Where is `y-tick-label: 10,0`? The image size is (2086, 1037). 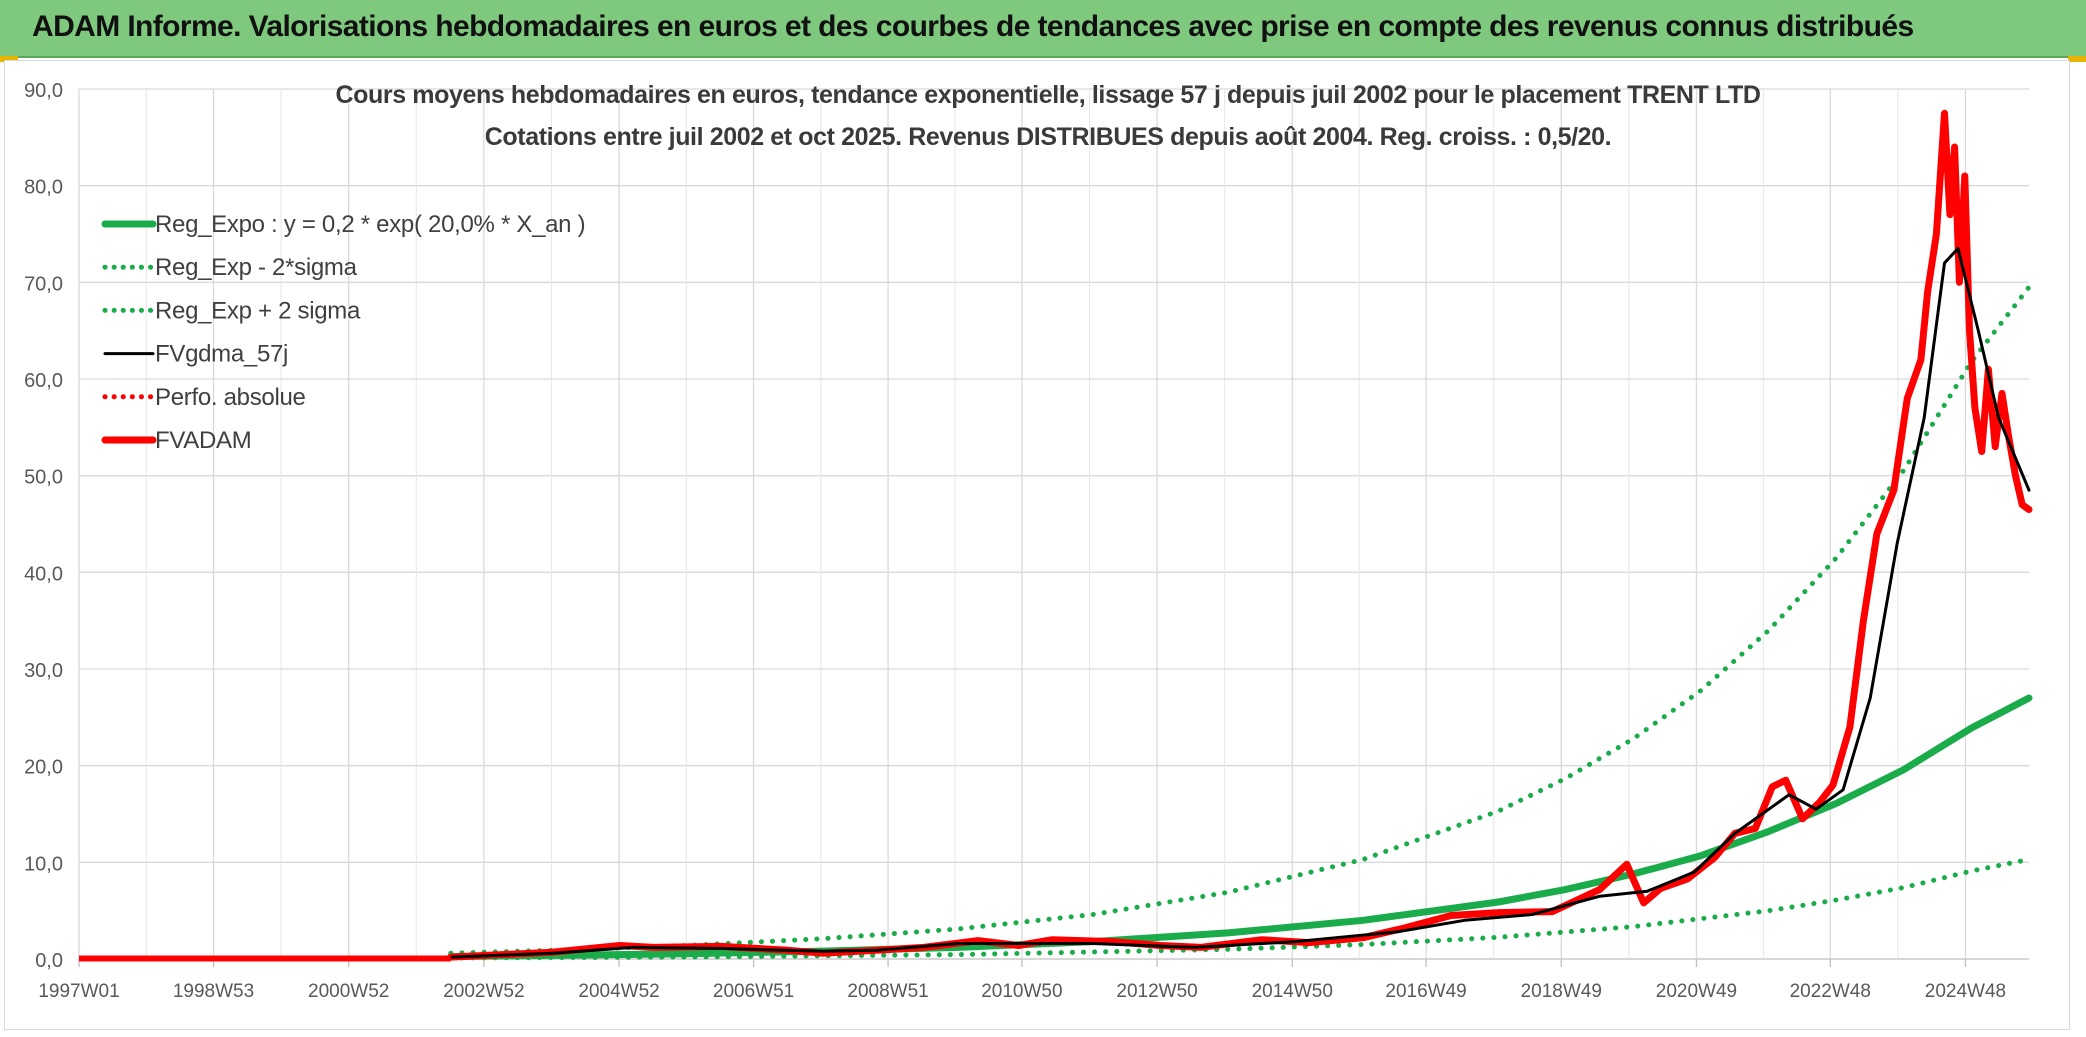
y-tick-label: 10,0 is located at coordinates (43, 864).